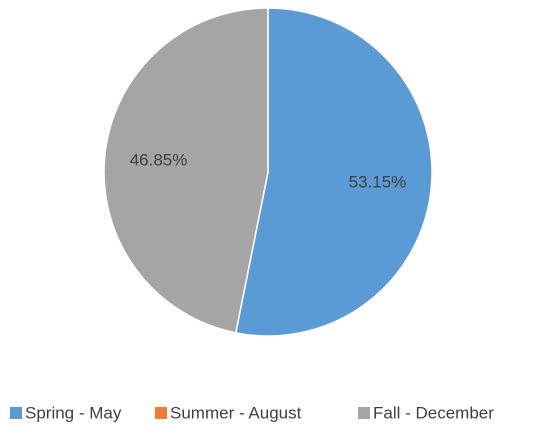  Describe the element at coordinates (378, 181) in the screenshot. I see `data-label: 53.15%` at that location.